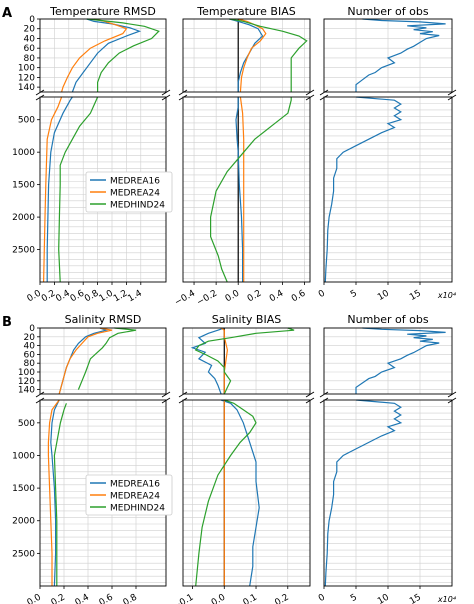 The image size is (474, 604). Describe the element at coordinates (383, 598) in the screenshot. I see `x-tick-label: 10` at that location.